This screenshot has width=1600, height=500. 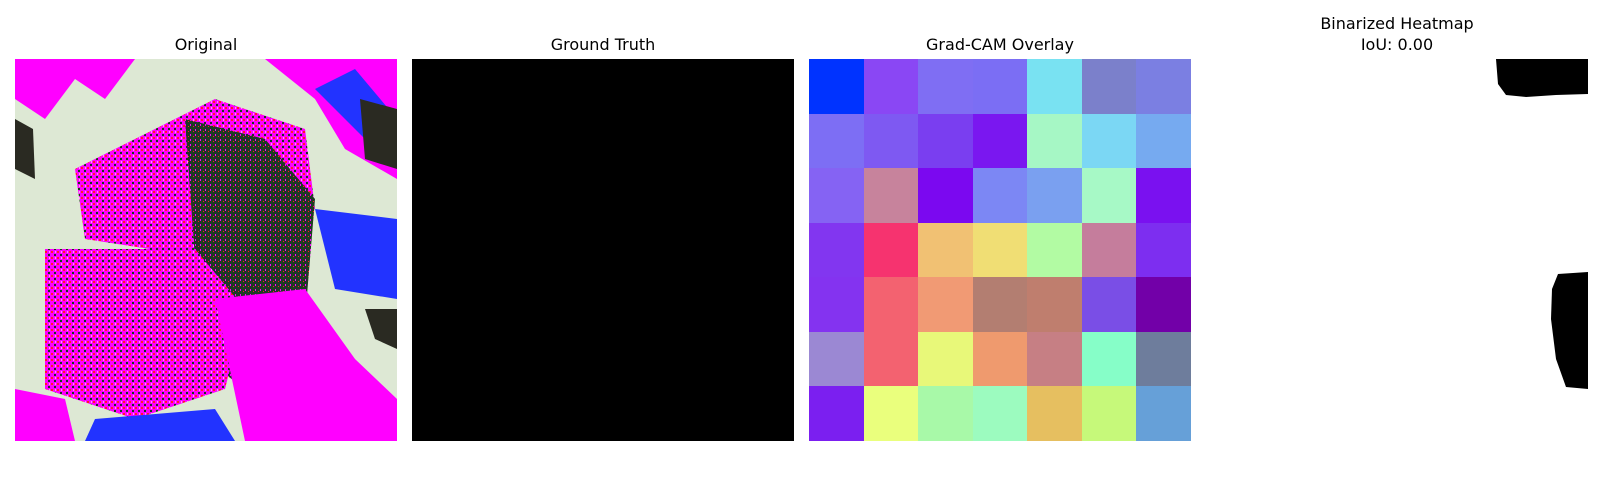 I want to click on gradcam-title: Grad-CAM Overlay, so click(x=1000, y=44).